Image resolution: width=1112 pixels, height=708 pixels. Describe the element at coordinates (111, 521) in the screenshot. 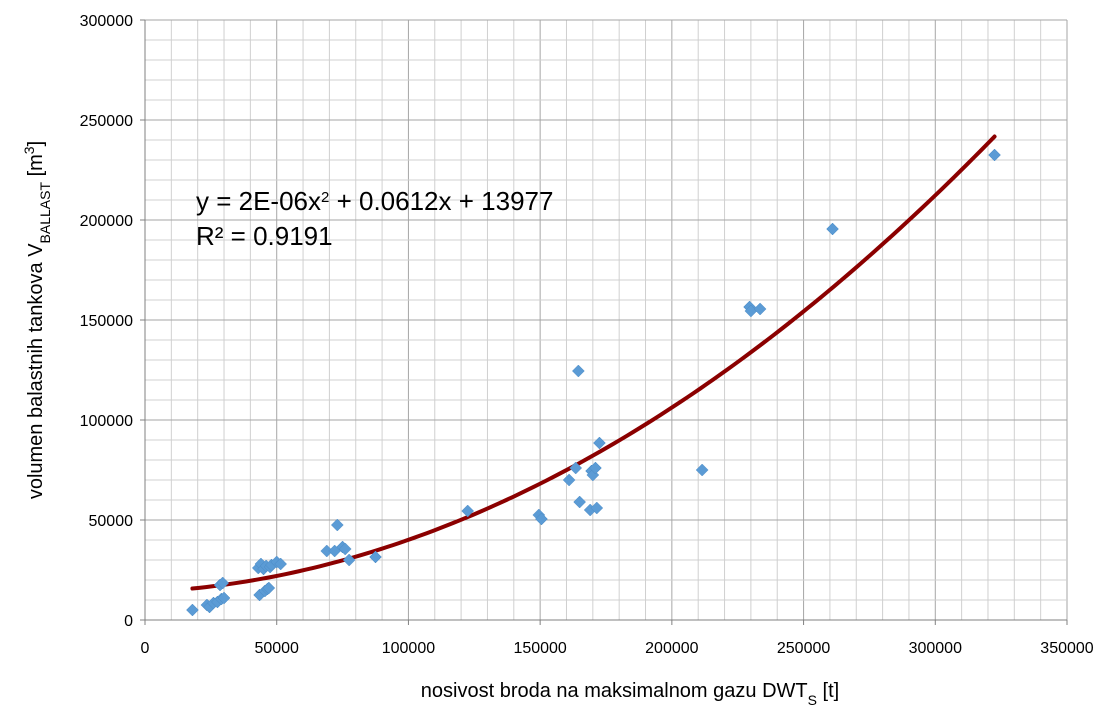

I see `y-tick-label: 50000` at that location.